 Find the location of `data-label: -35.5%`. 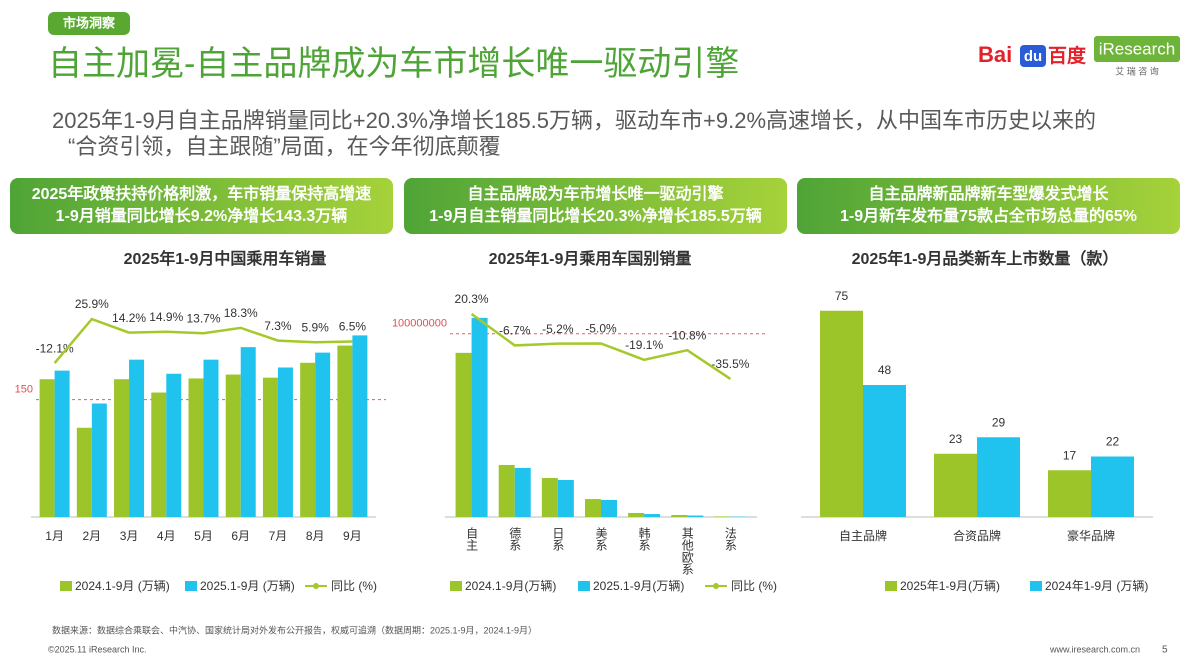

data-label: -35.5% is located at coordinates (730, 364).